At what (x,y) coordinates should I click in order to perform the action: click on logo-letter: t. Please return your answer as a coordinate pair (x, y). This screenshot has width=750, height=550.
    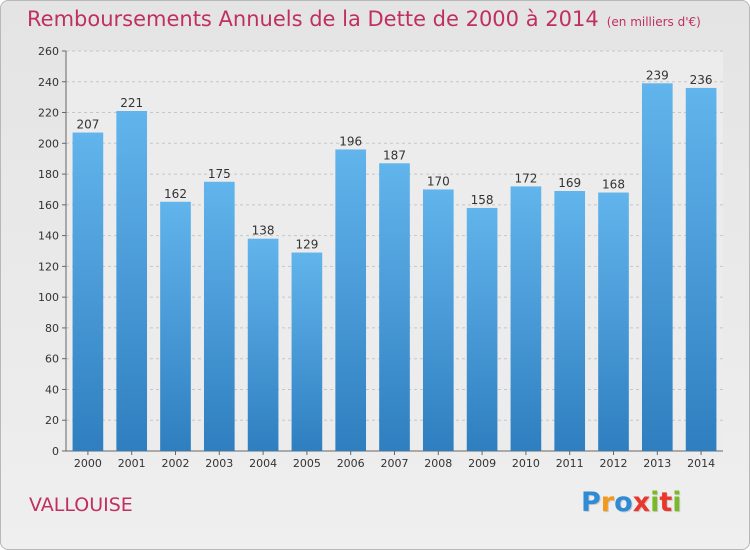
    Looking at the image, I should click on (666, 502).